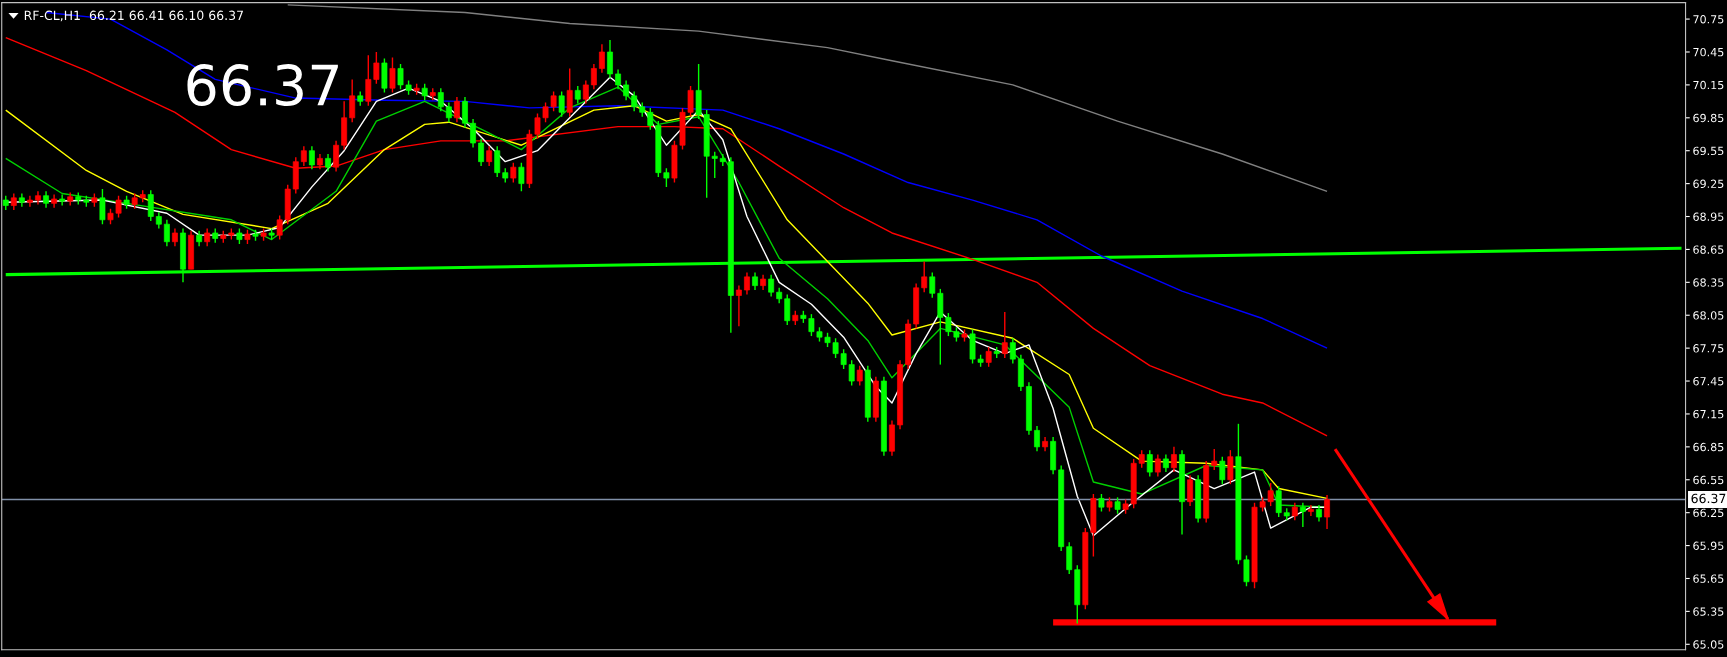  What do you see at coordinates (1708, 381) in the screenshot?
I see `y-tick-label: 67.45` at bounding box center [1708, 381].